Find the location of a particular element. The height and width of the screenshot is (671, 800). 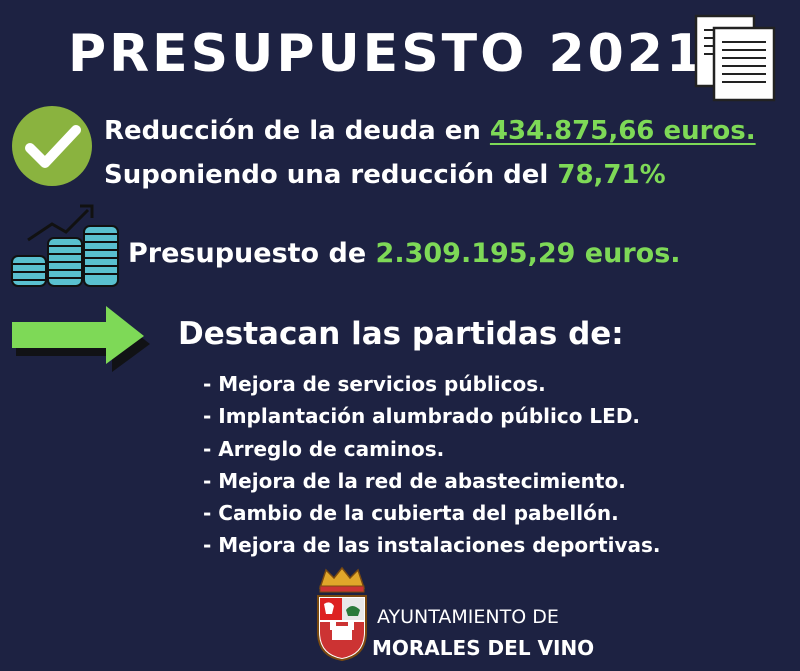

list-item: - Mejora de la red de abastecimiento. is located at coordinates (414, 480).